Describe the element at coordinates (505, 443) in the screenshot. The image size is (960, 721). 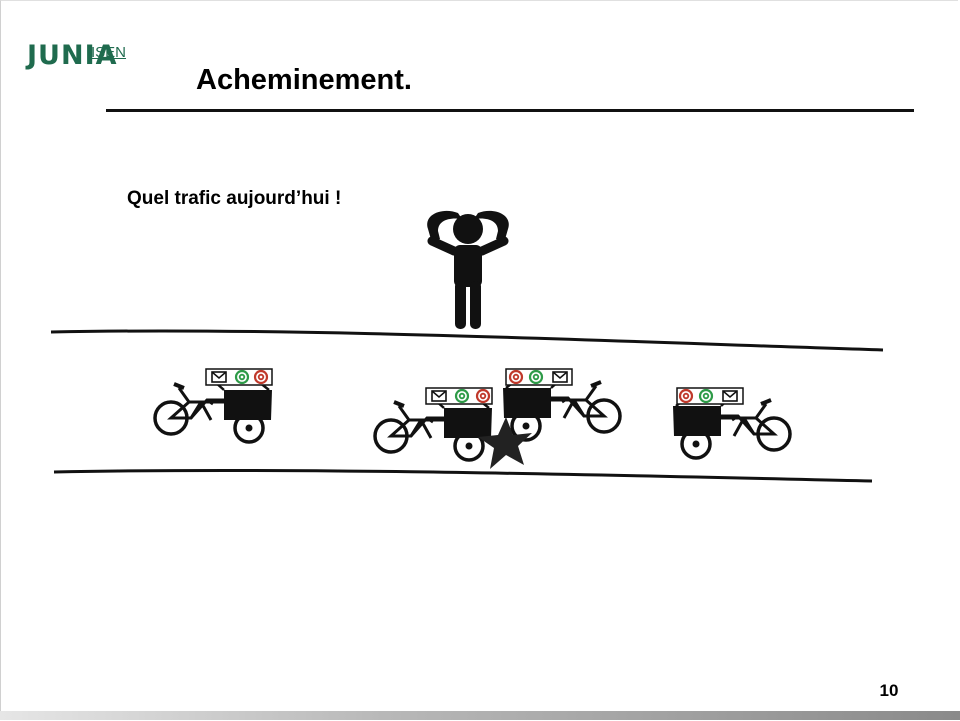
I see `collision-star-icon` at that location.